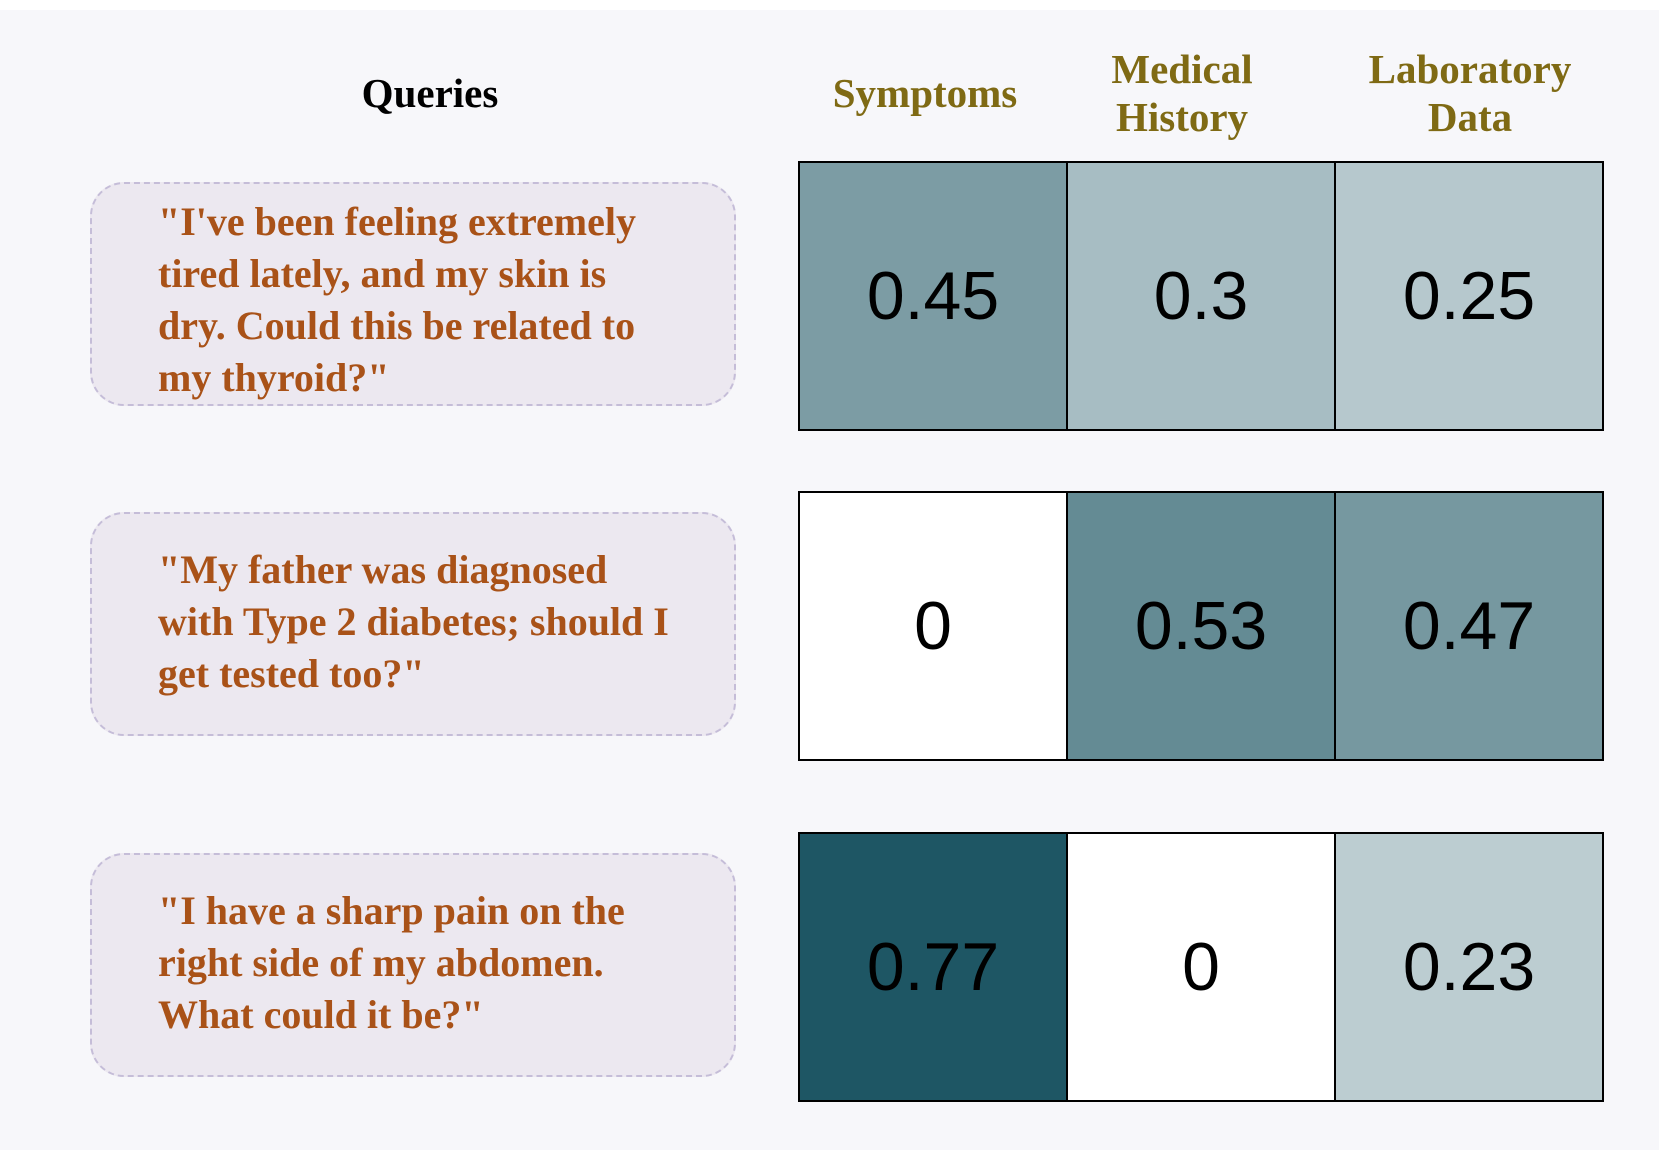 This screenshot has width=1659, height=1160. What do you see at coordinates (291, 673) in the screenshot?
I see `query-line: get tested too?"` at bounding box center [291, 673].